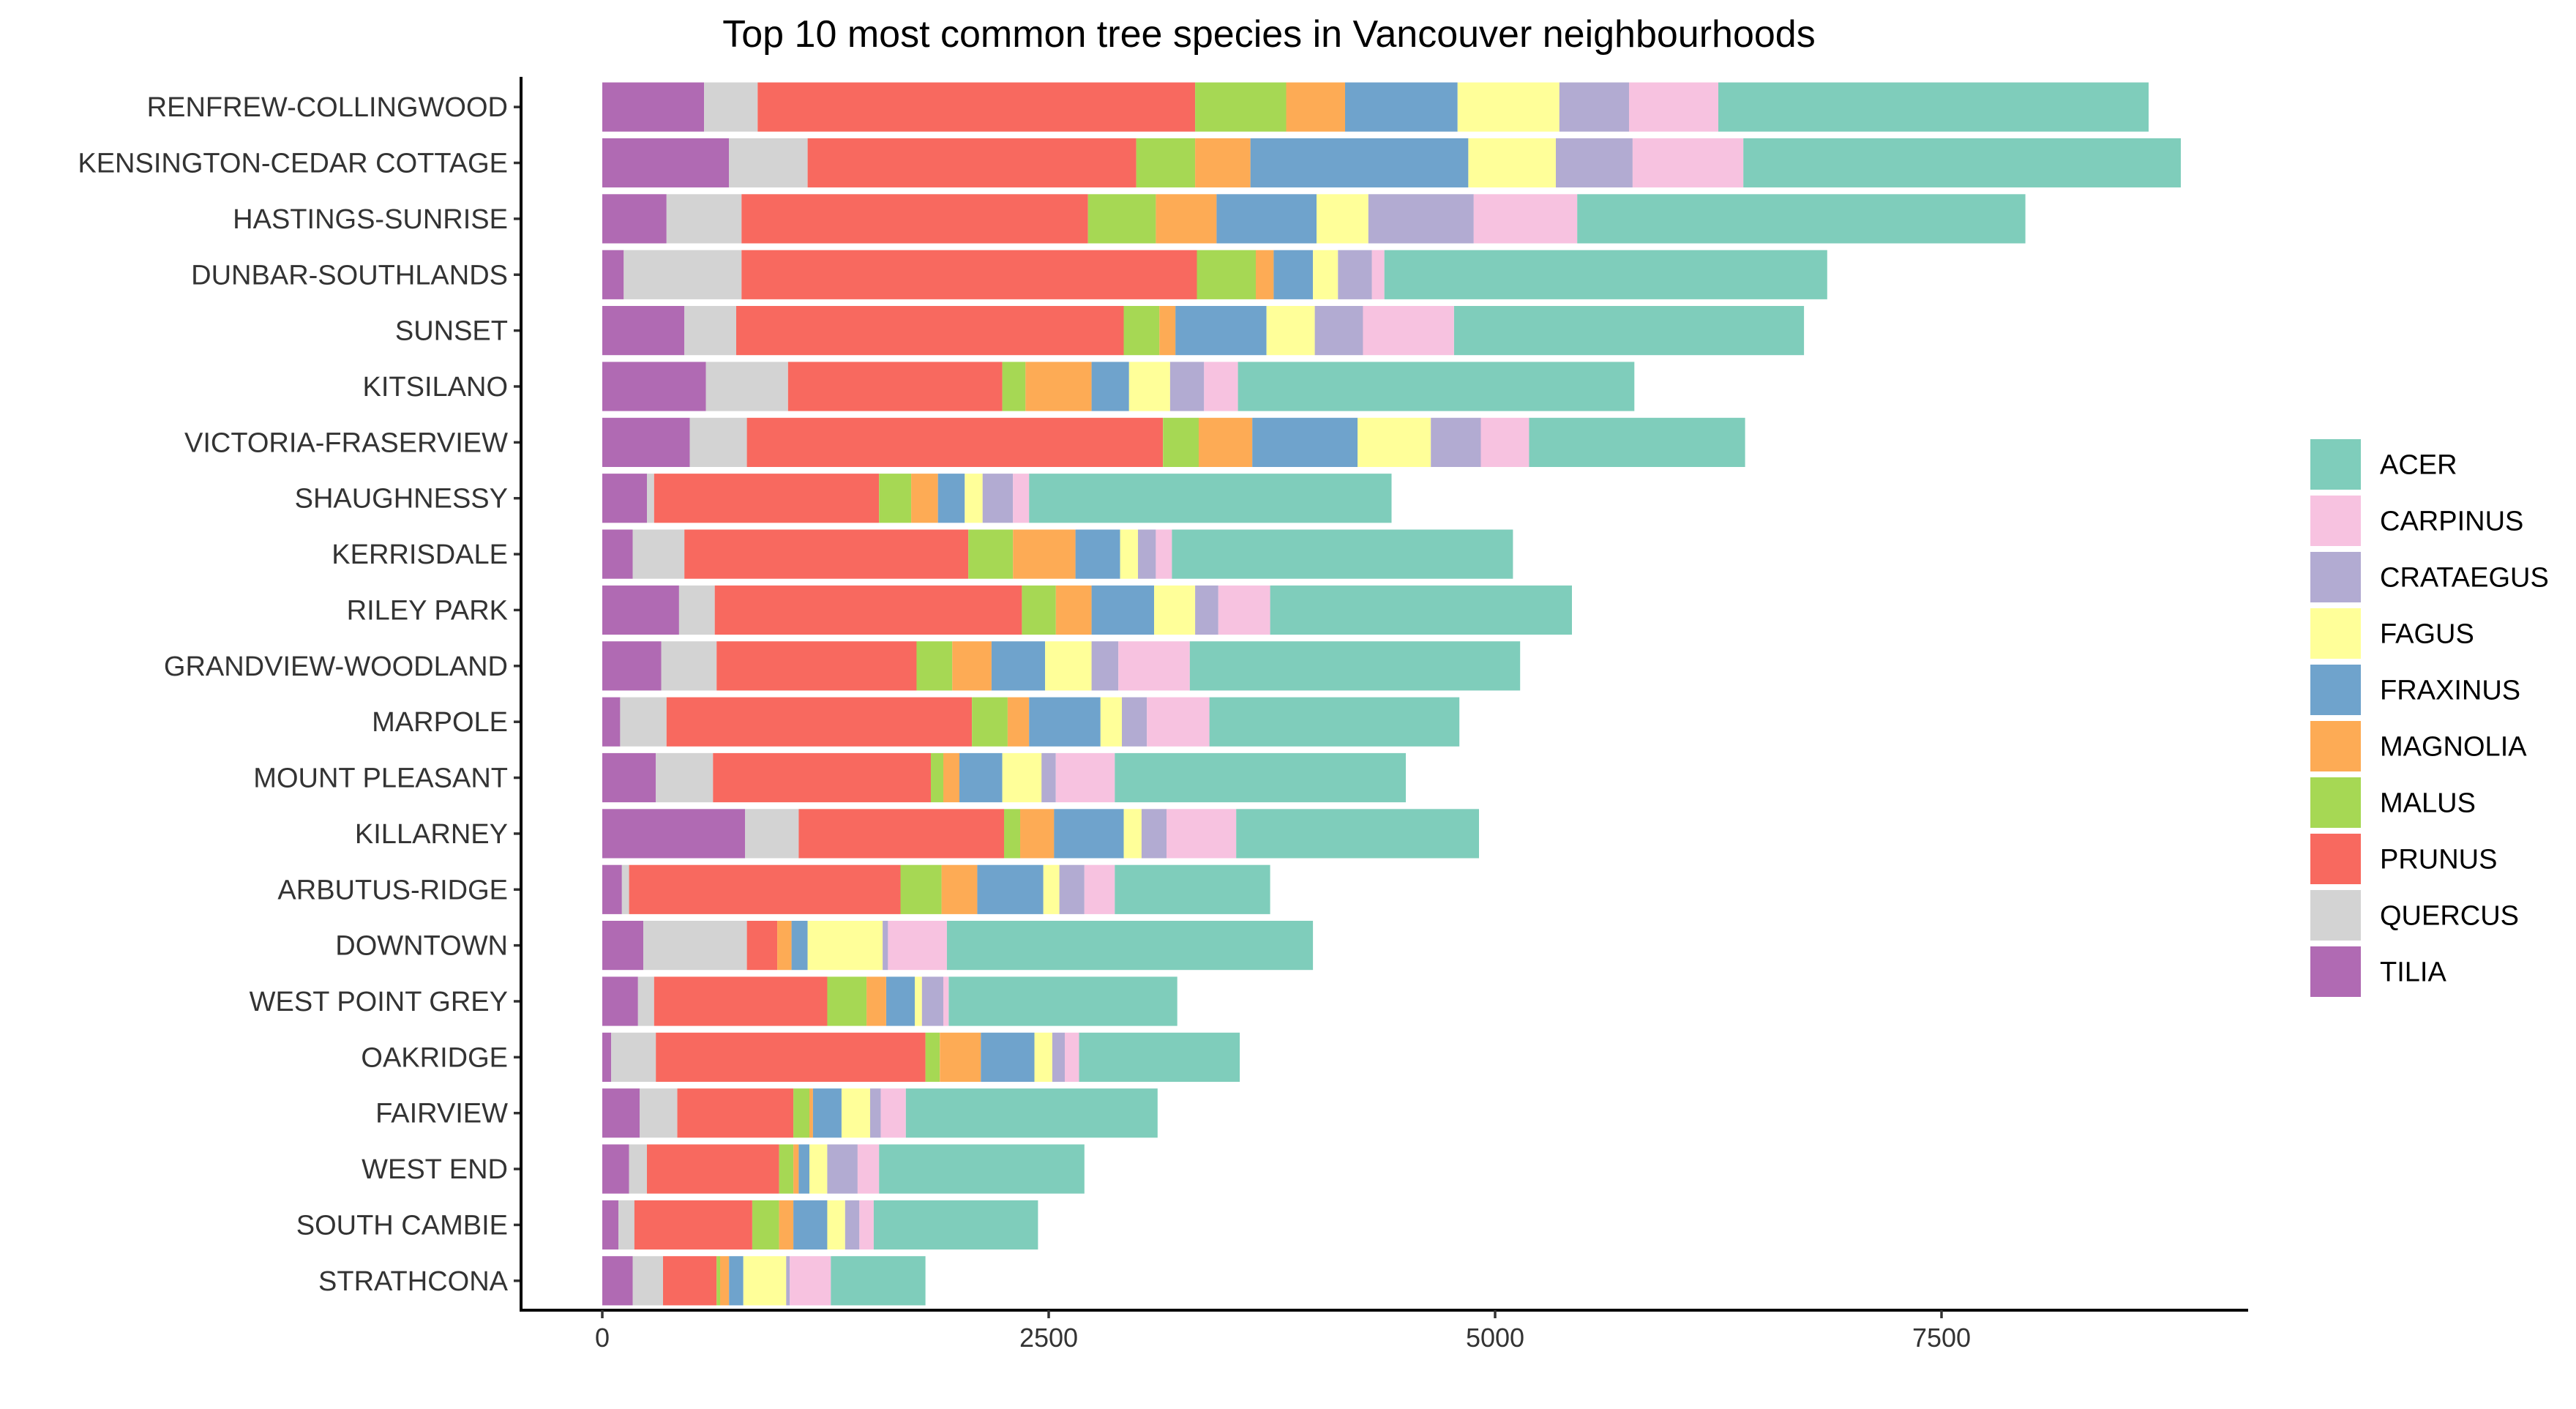 The width and height of the screenshot is (2576, 1409). What do you see at coordinates (643, 331) in the screenshot?
I see `bar-sunset-tilia` at bounding box center [643, 331].